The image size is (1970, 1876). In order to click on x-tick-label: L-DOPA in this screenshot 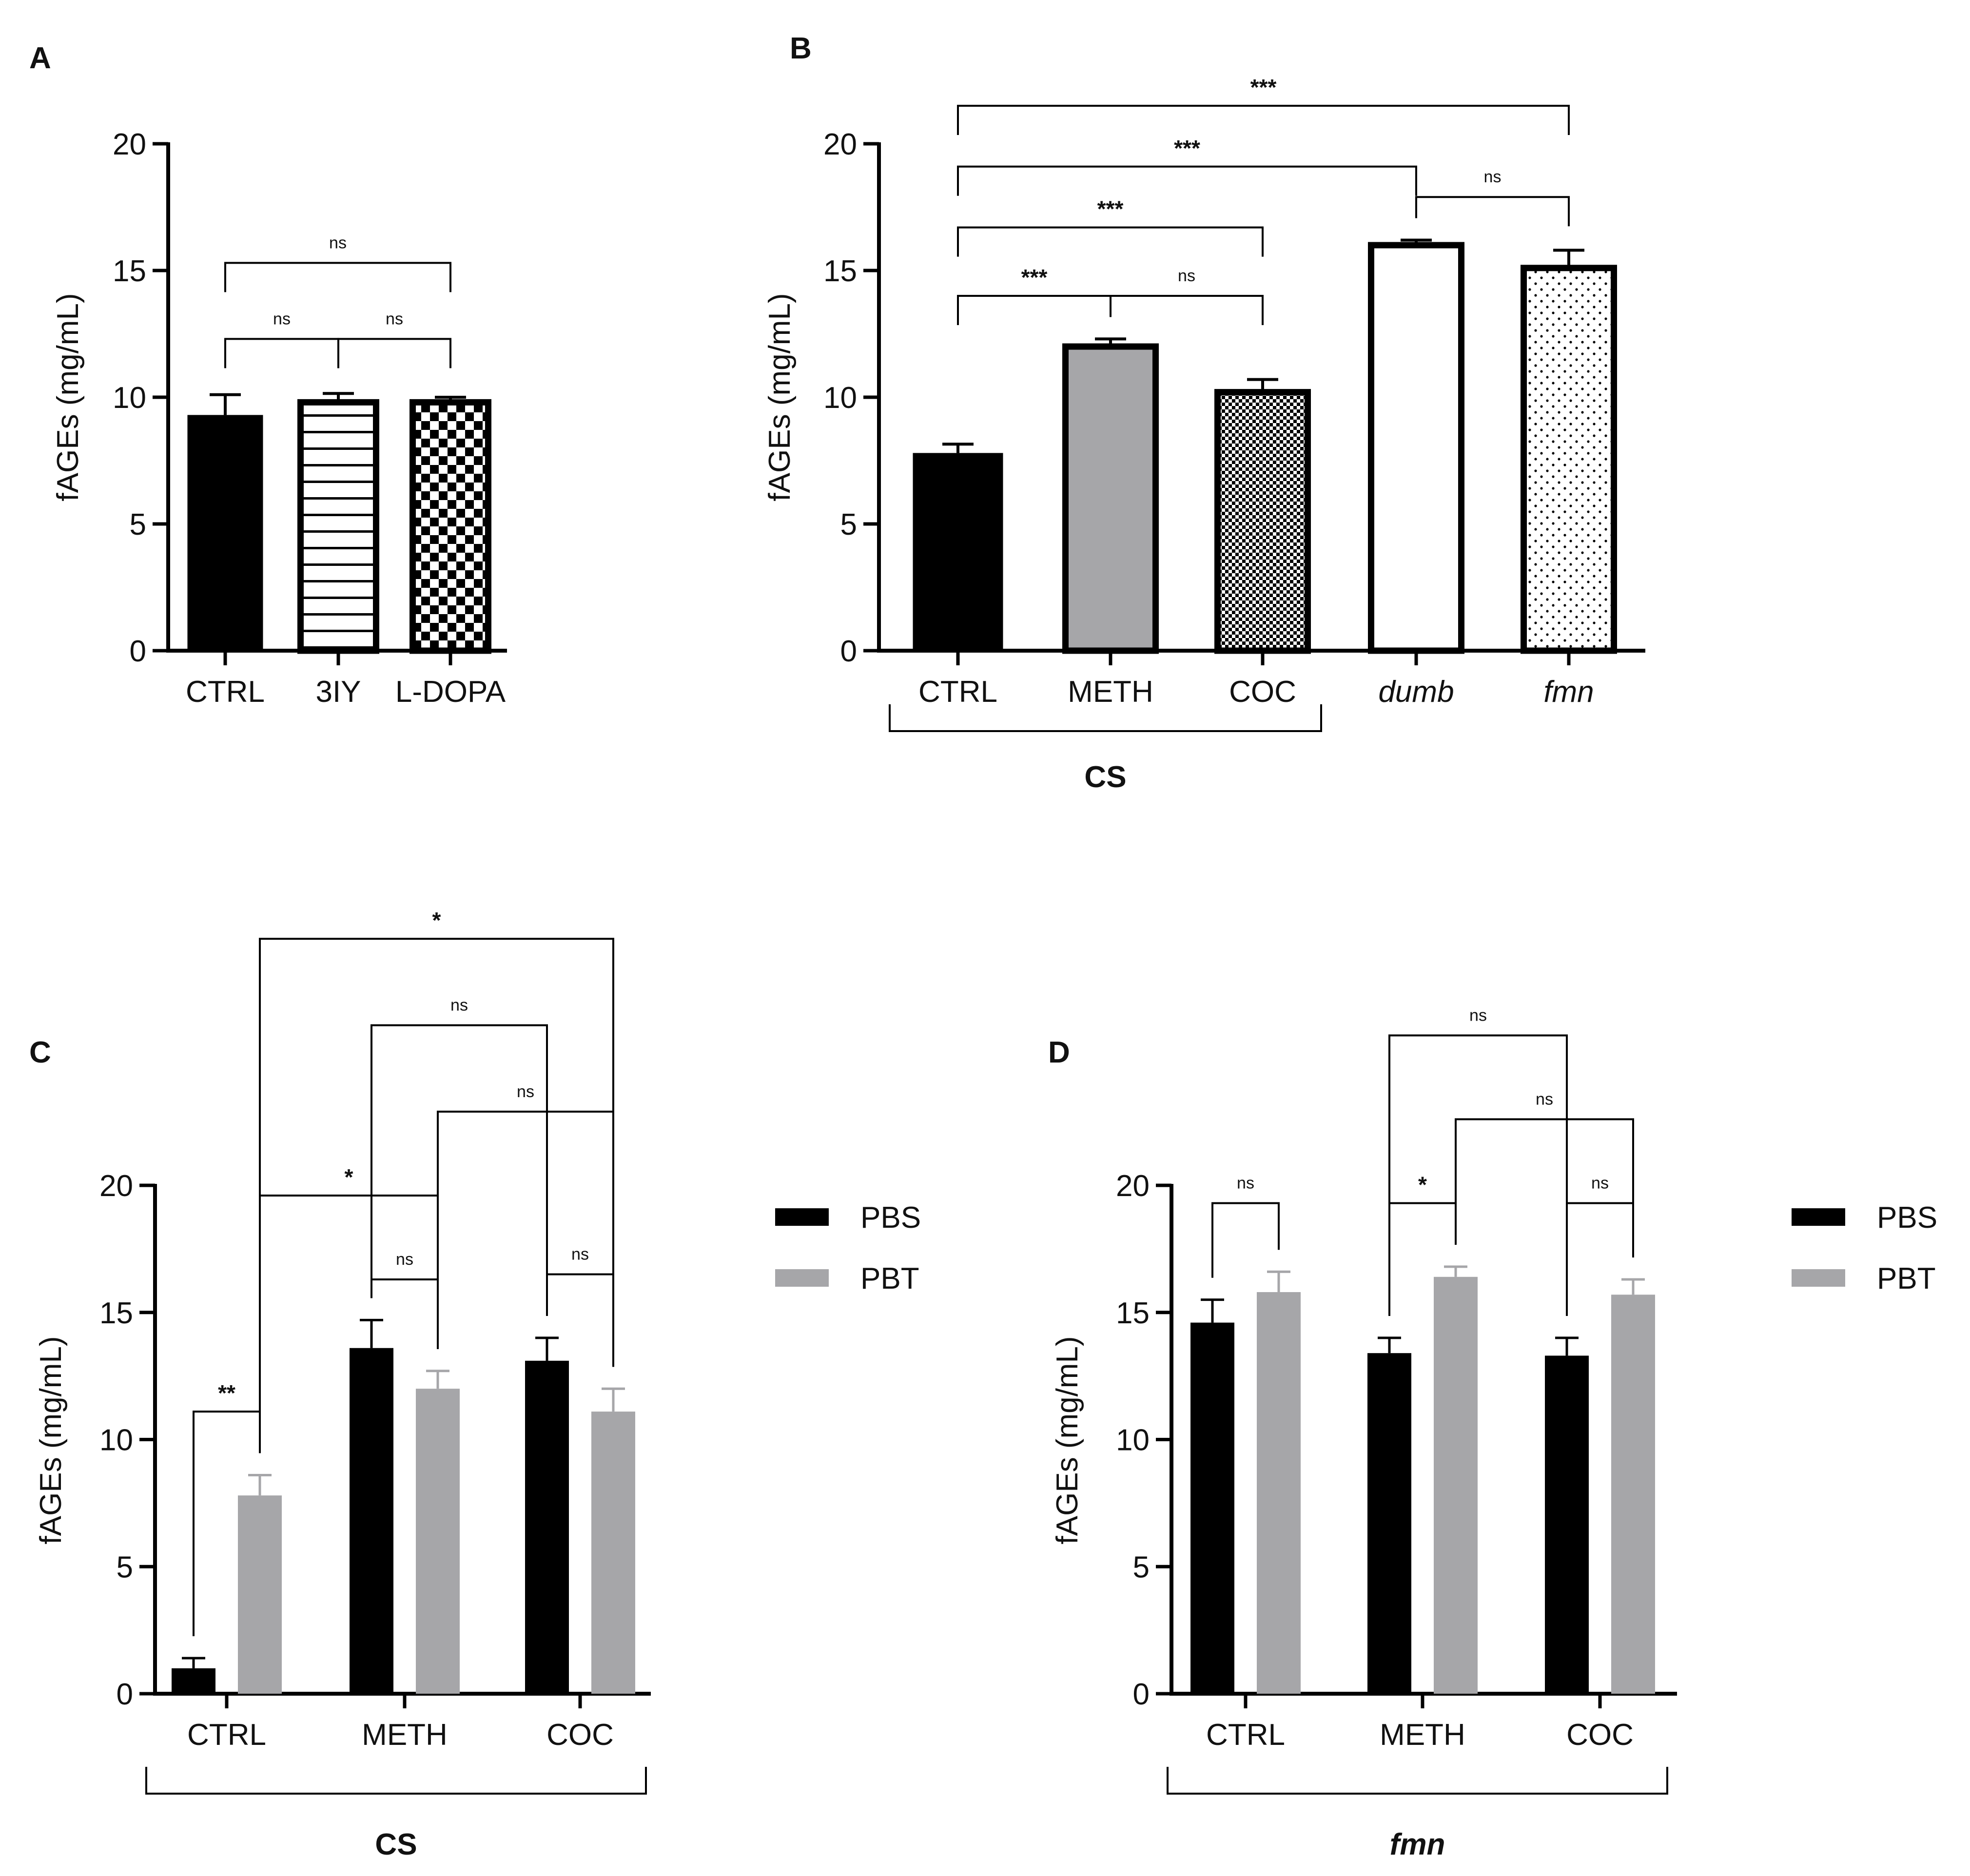, I will do `click(450, 692)`.